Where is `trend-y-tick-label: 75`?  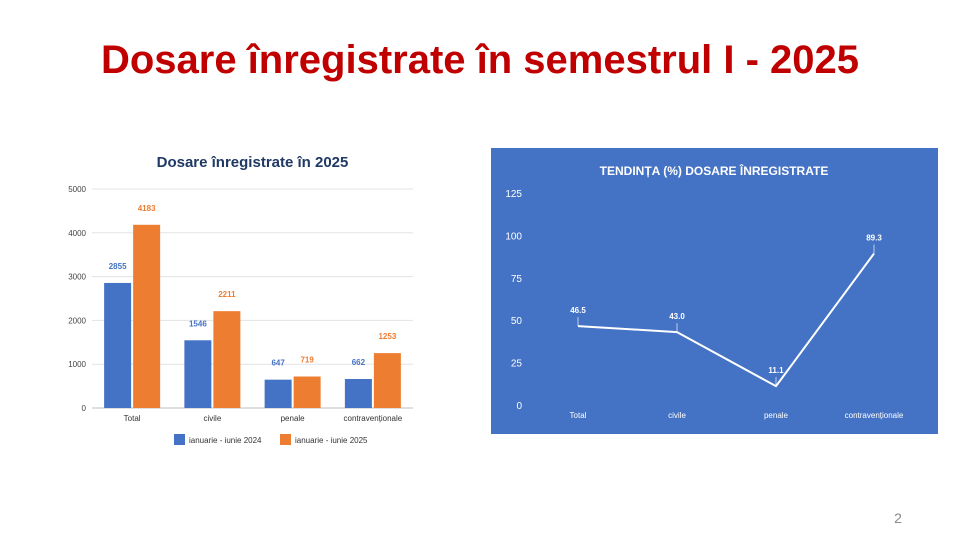
trend-y-tick-label: 75 is located at coordinates (517, 279).